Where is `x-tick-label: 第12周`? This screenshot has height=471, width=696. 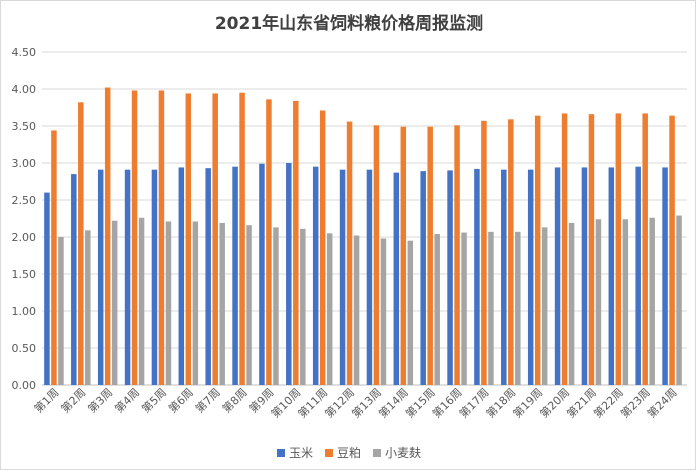 x-tick-label: 第12周 is located at coordinates (339, 402).